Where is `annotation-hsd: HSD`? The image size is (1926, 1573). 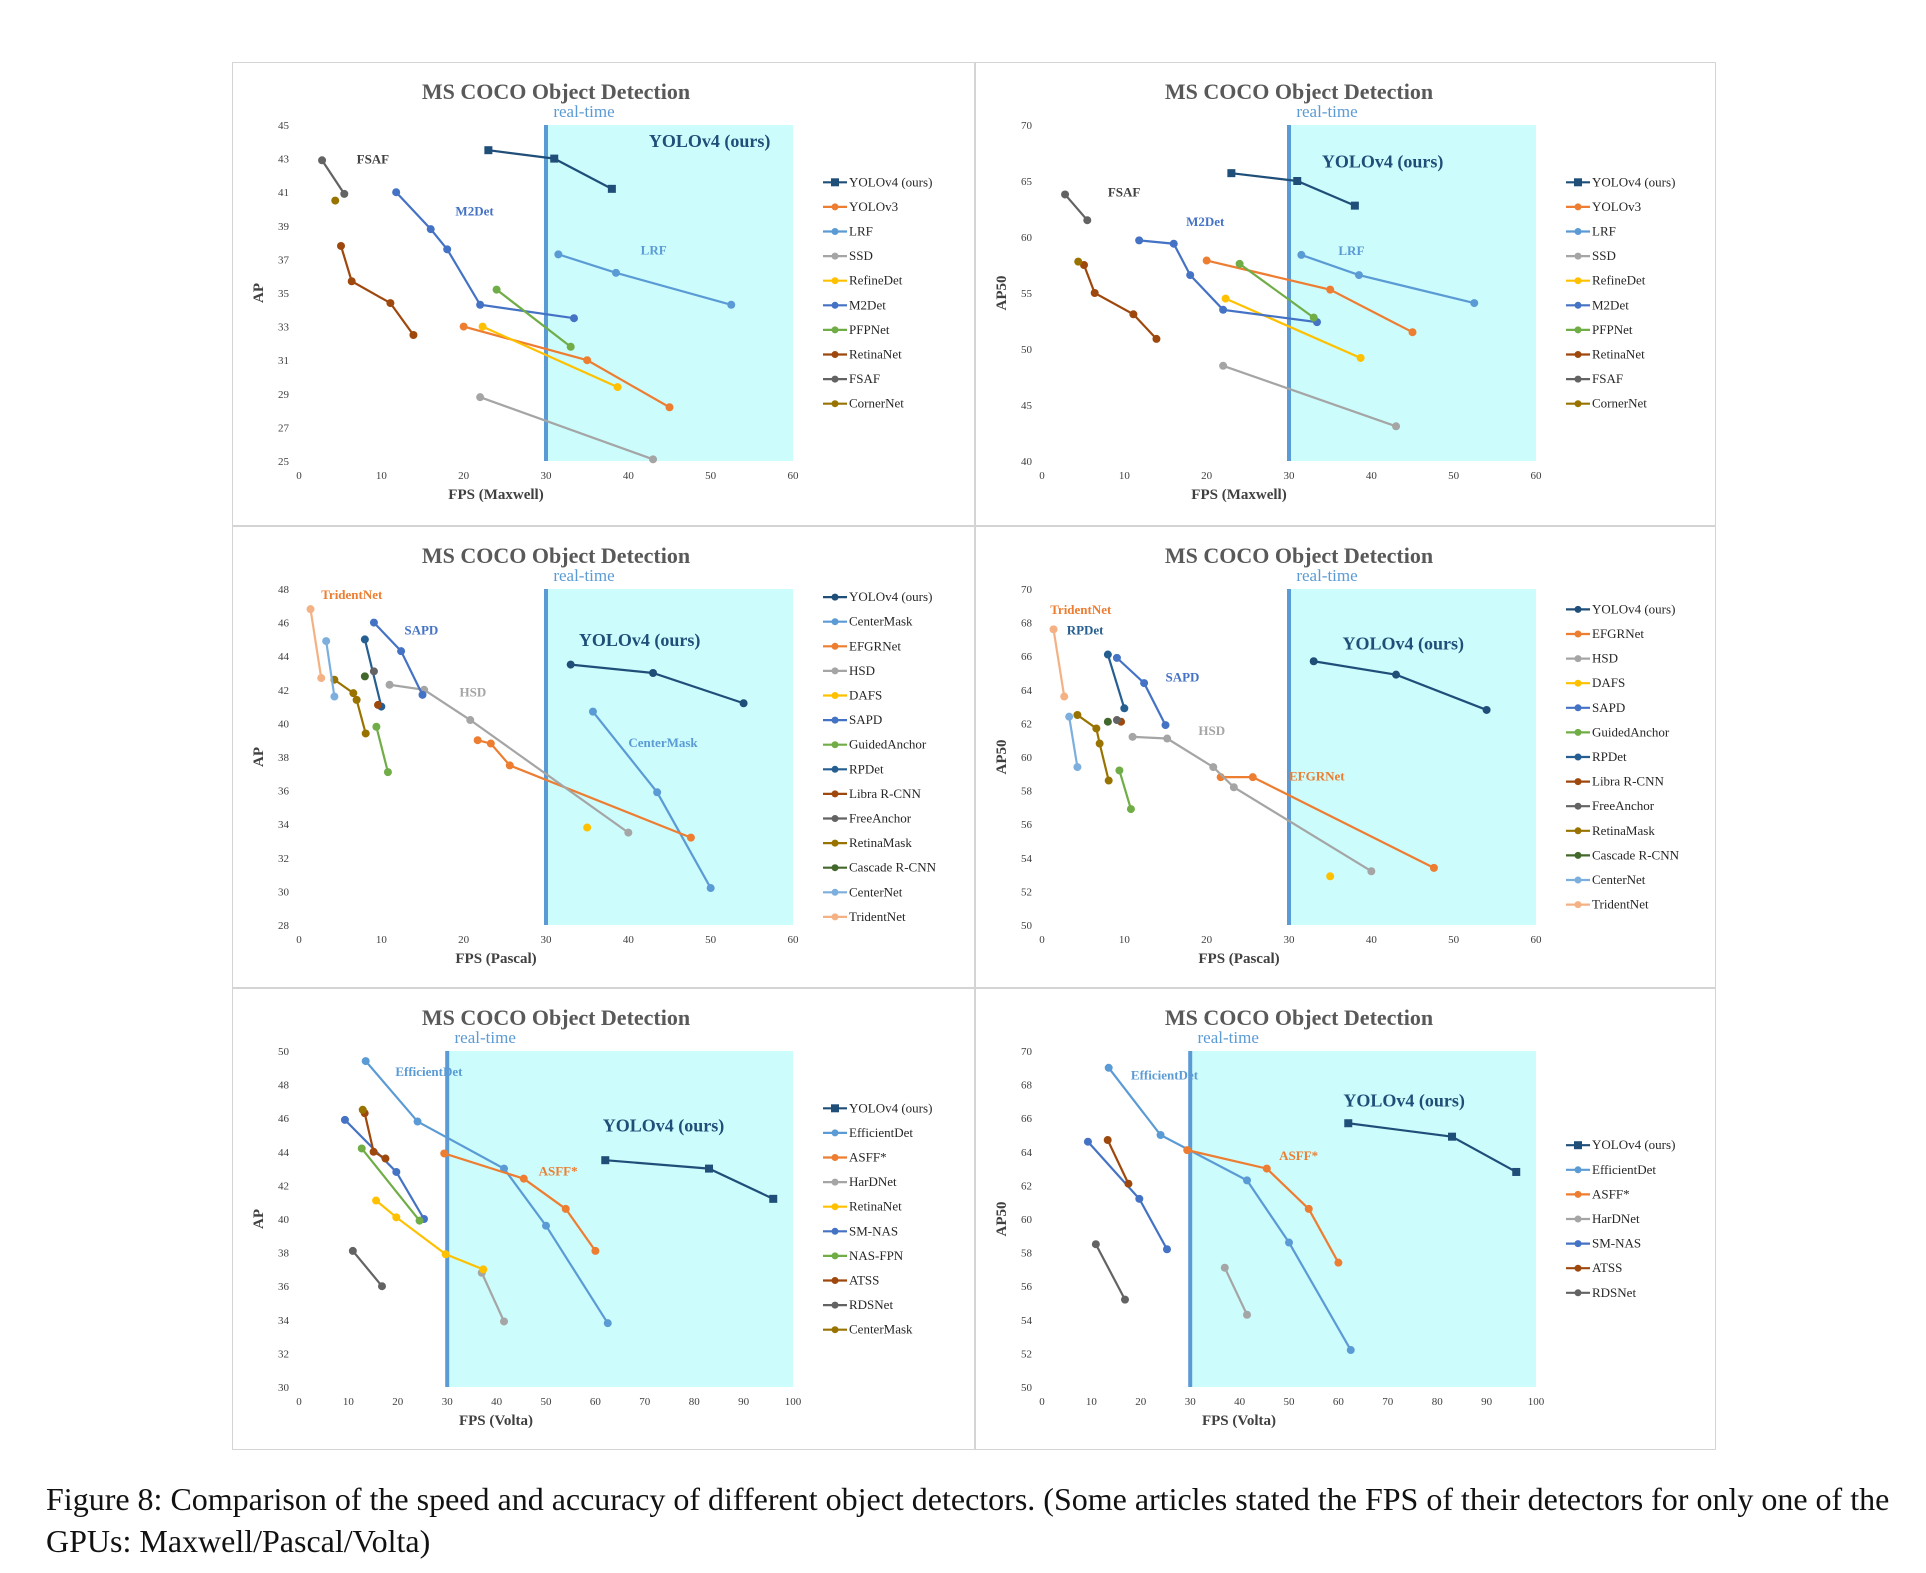
annotation-hsd: HSD is located at coordinates (1211, 730).